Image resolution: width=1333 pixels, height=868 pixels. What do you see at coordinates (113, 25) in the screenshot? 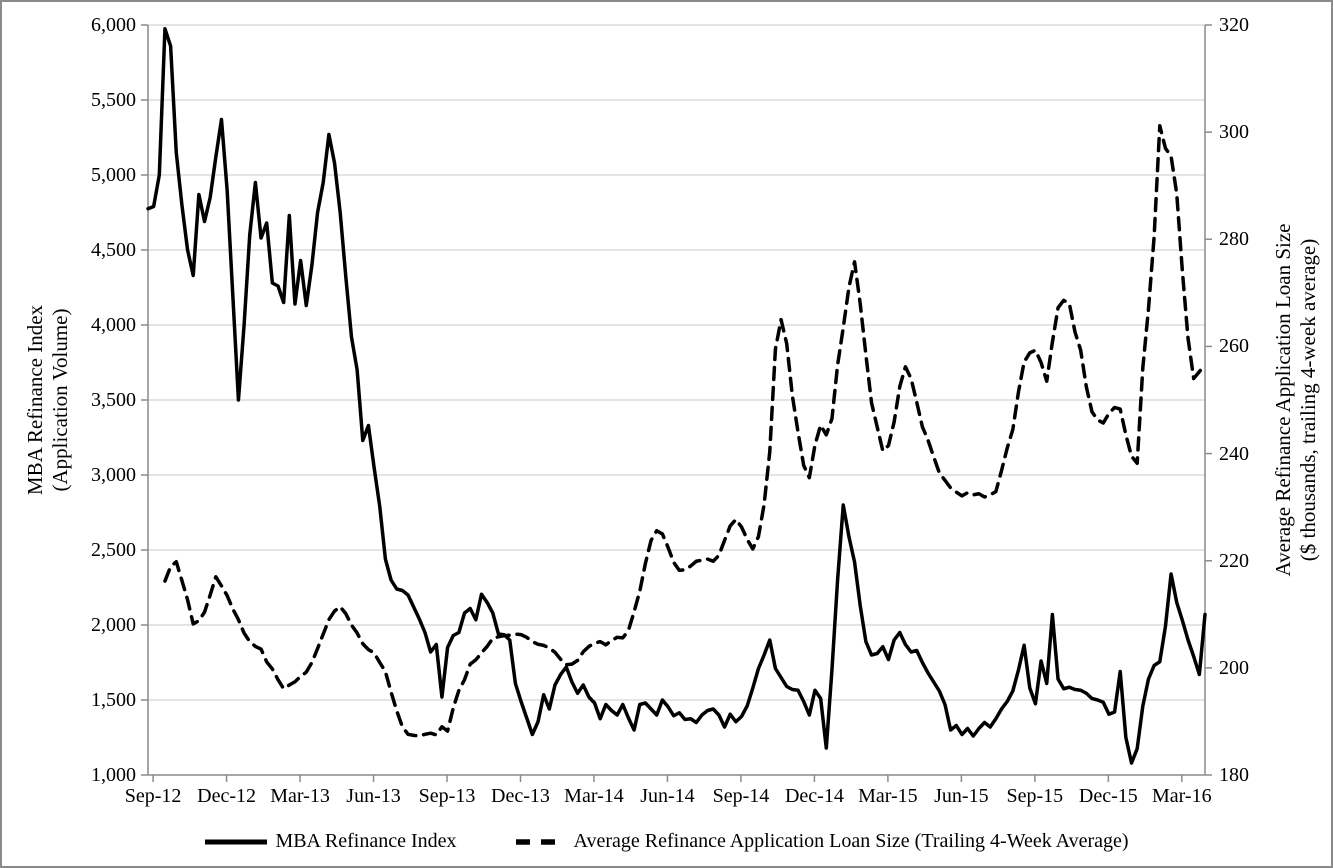
I see `left-axis-tick-label: 6,000` at bounding box center [113, 25].